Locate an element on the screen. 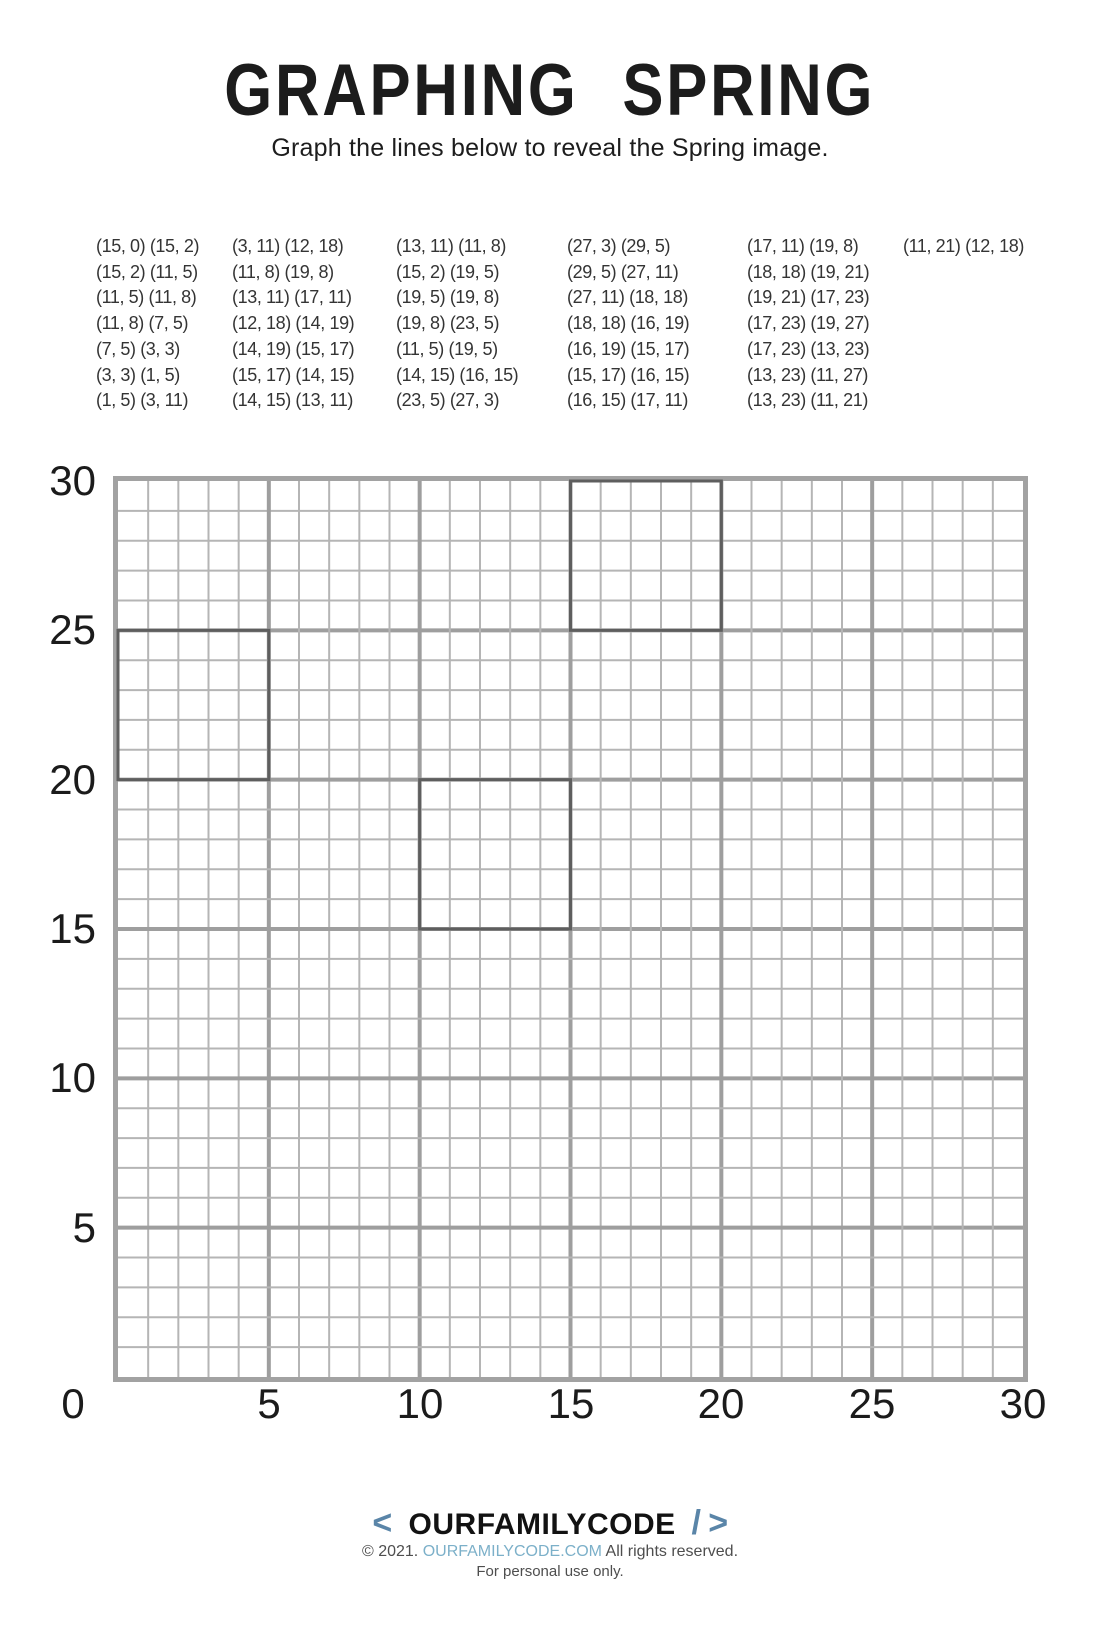  coord-pair-row: (14, 15) (16, 15) is located at coordinates (457, 374).